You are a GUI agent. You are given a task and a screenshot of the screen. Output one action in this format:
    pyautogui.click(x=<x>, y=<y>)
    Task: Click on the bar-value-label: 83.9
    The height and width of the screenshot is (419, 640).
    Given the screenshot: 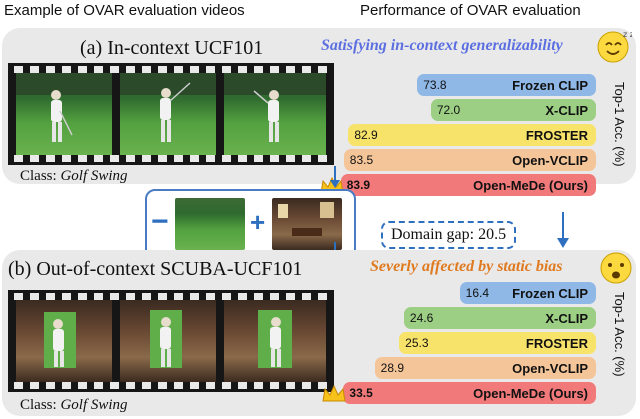 What is the action you would take?
    pyautogui.click(x=358, y=185)
    